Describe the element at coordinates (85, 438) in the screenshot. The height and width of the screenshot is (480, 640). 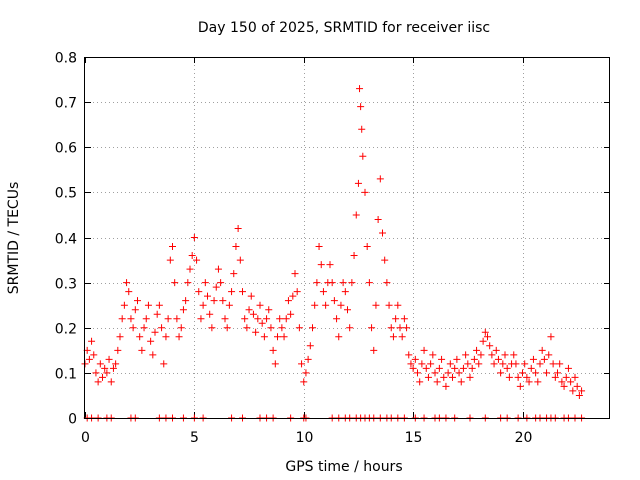
I see `x-tick-label: 0` at that location.